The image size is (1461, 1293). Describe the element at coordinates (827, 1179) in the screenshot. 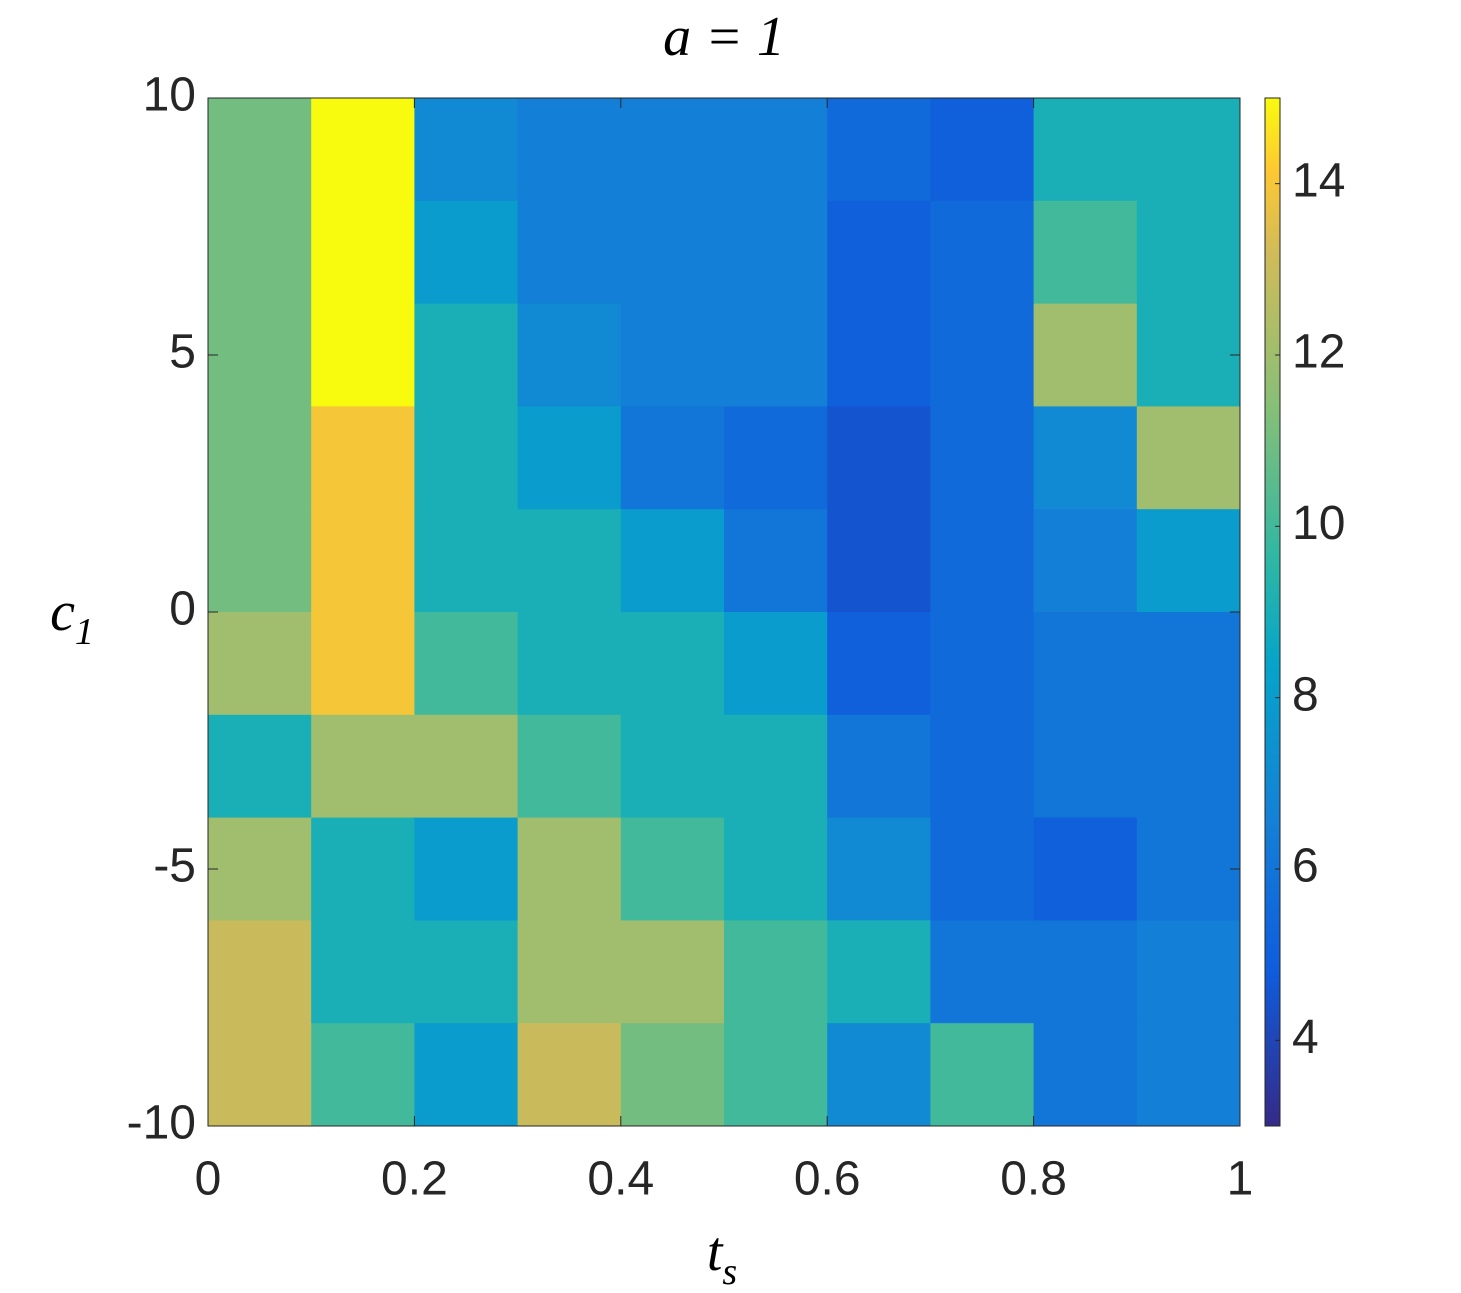

I see `x-tick-label: 0.6` at that location.